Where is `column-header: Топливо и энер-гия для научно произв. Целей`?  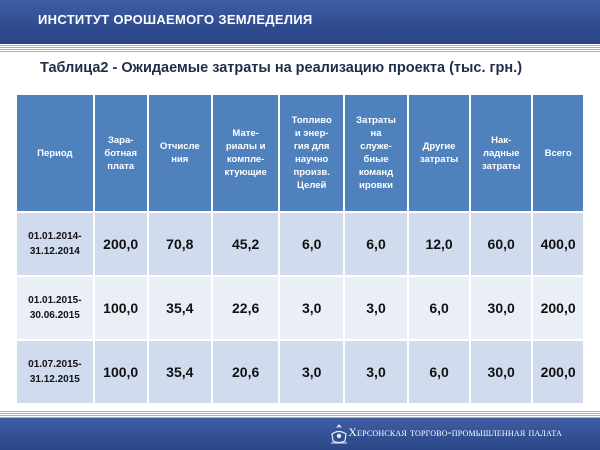
column-header: Топливо и энер-гия для научно произв. Целей is located at coordinates (311, 153).